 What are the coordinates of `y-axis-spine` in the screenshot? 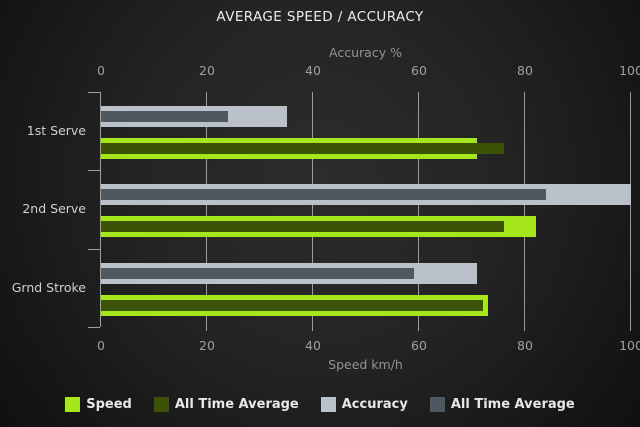 It's located at (100, 209).